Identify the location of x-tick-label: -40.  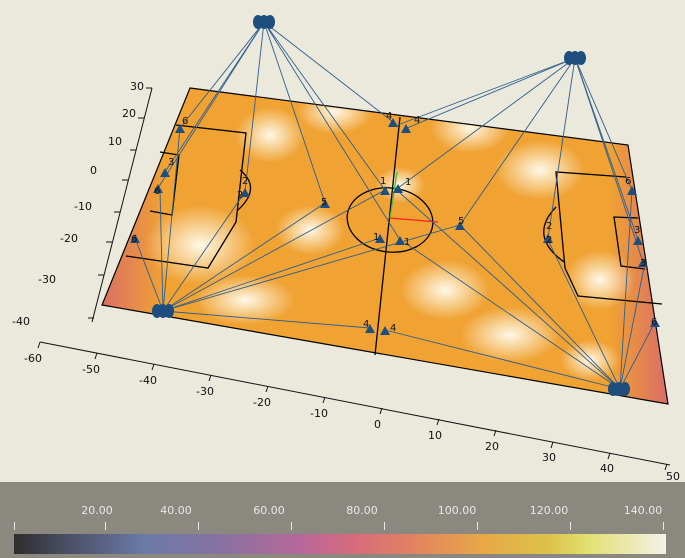
(148, 380).